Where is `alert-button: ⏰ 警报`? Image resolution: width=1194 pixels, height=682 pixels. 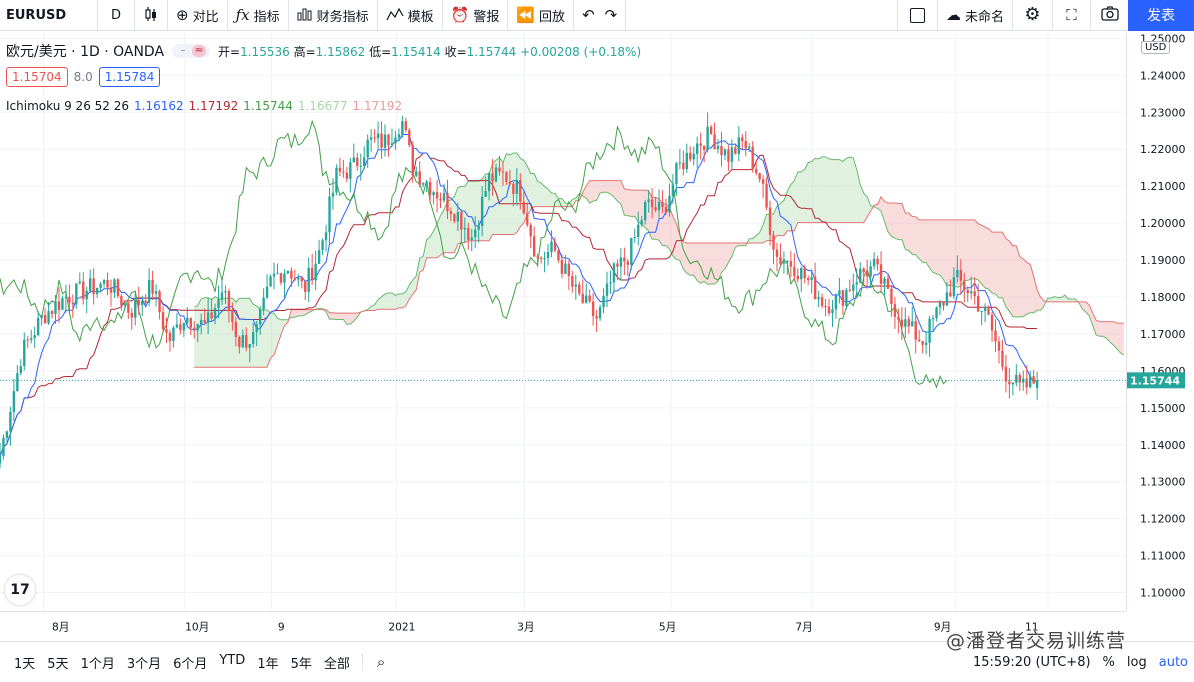
alert-button: ⏰ 警报 is located at coordinates (476, 15).